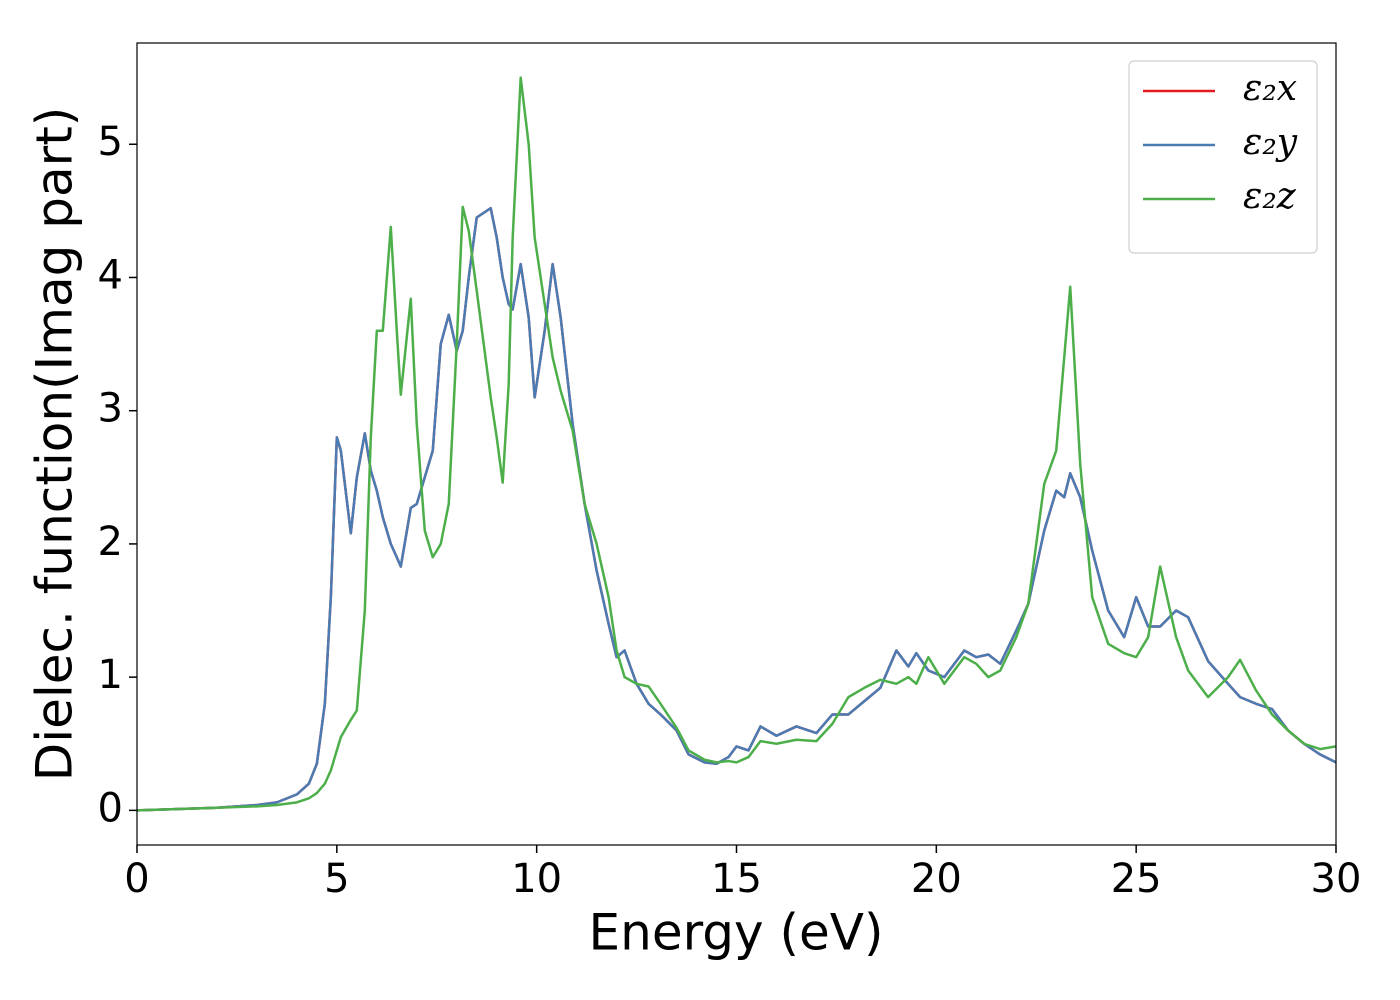 This screenshot has height=1000, width=1400. What do you see at coordinates (936, 879) in the screenshot?
I see `x-tick-label: 20` at bounding box center [936, 879].